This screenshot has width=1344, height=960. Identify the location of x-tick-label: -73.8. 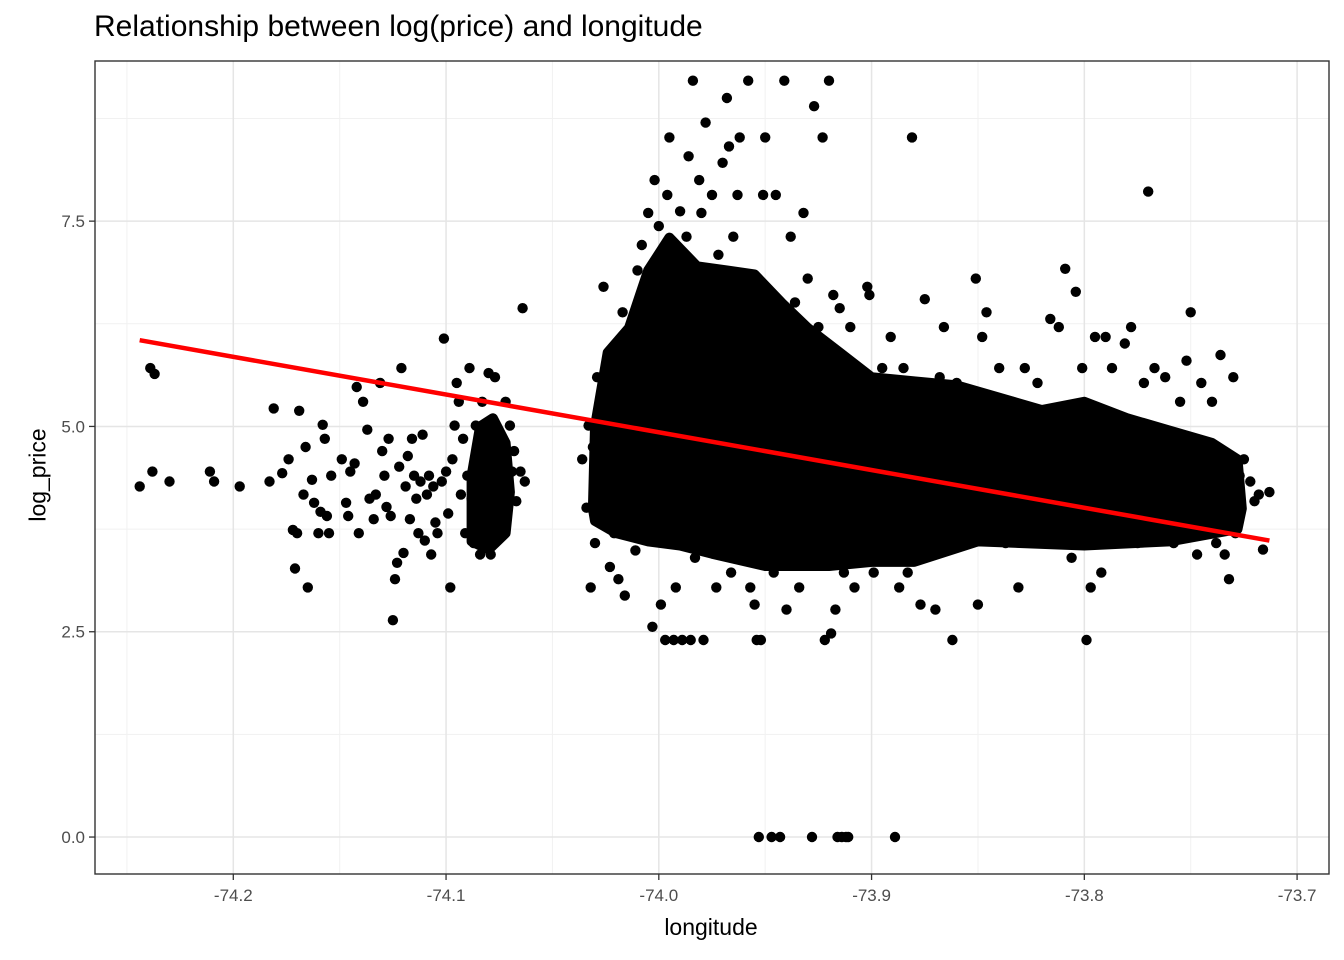
(1084, 895).